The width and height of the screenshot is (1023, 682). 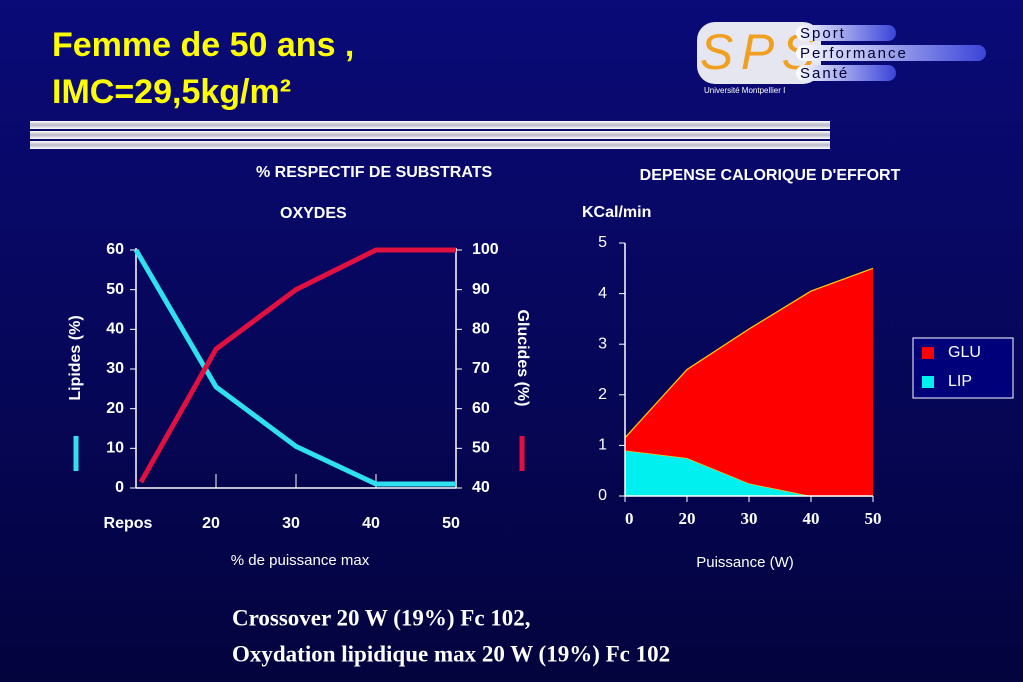 I want to click on chart-title: DEPENSE CALORIQUE D'EFFORT, so click(x=770, y=175).